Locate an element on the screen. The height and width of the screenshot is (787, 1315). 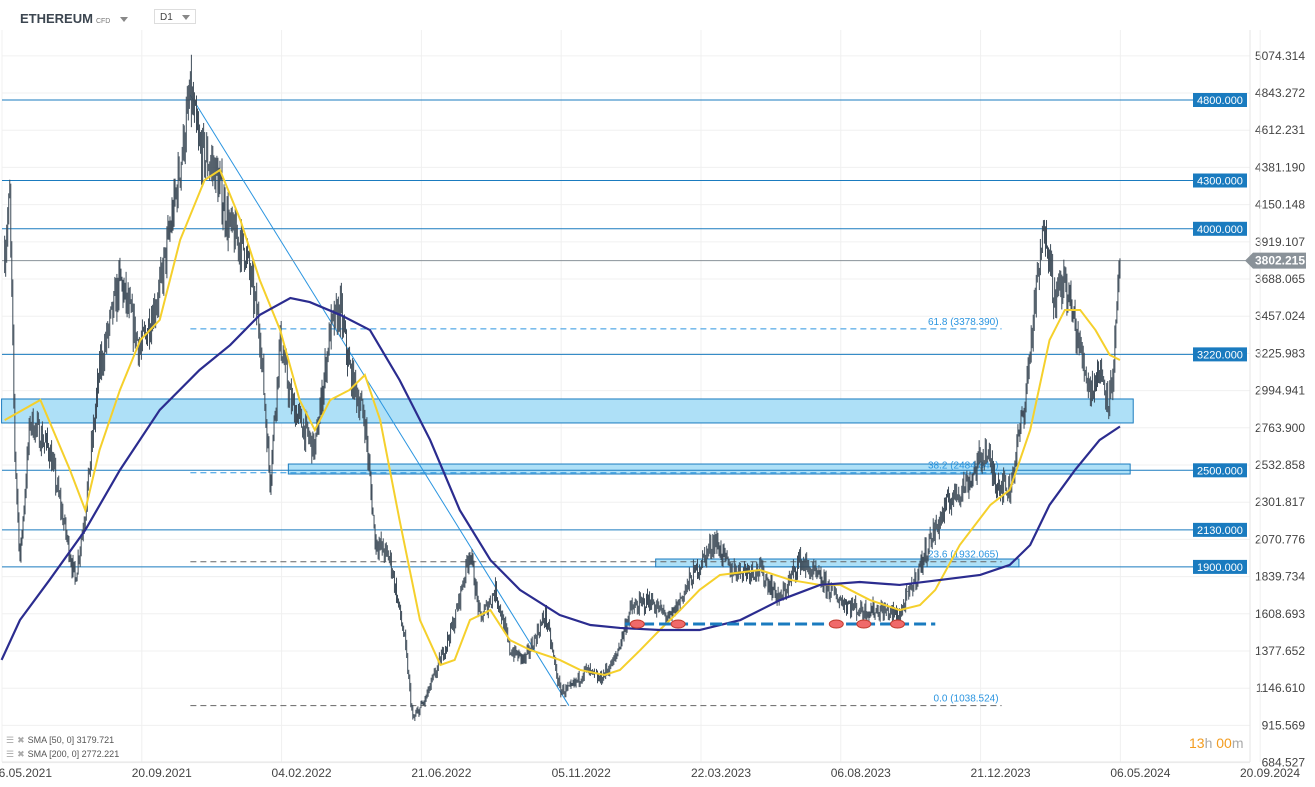
y-tick-label: 4150.148 is located at coordinates (1280, 205).